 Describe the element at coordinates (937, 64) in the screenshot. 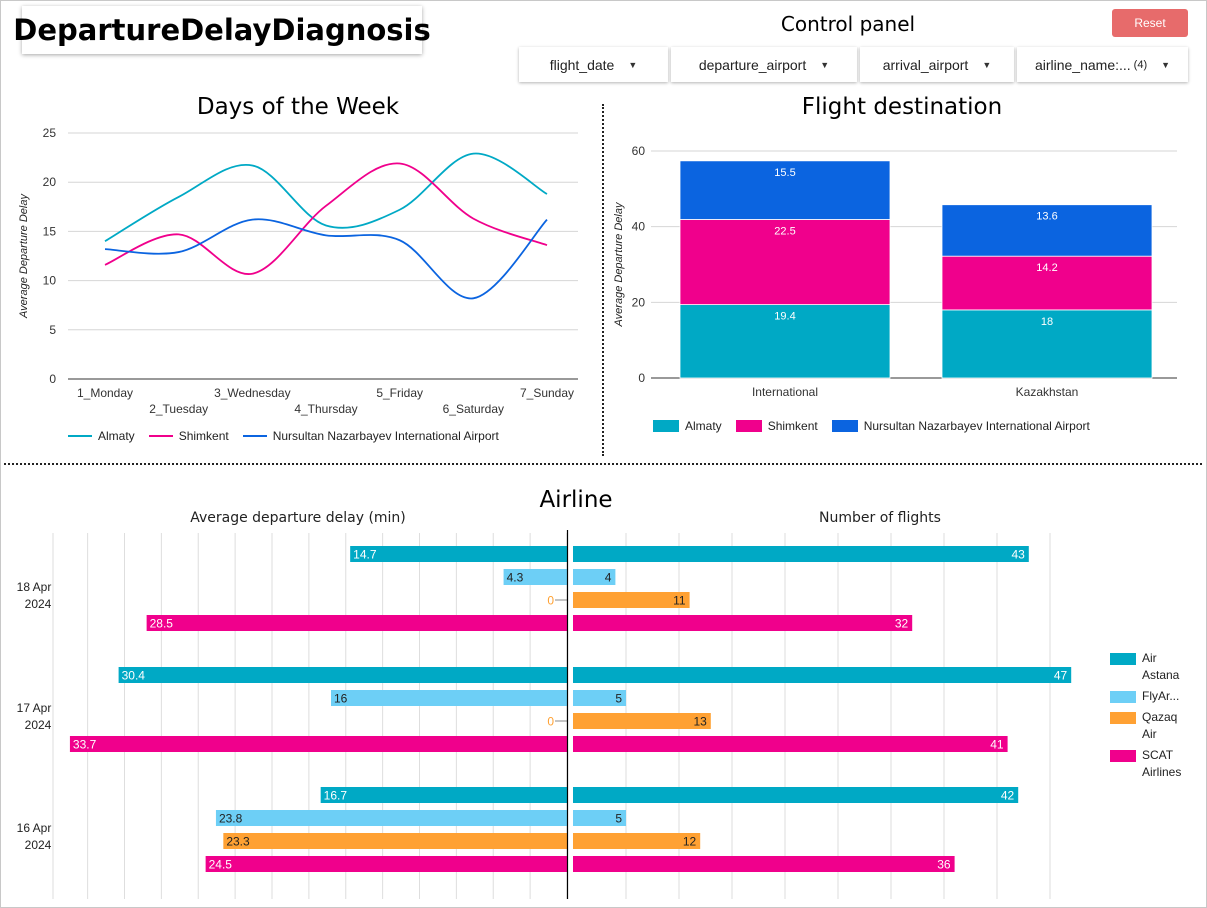

I see `filter-arrival-airport: arrival_airport ▼` at that location.